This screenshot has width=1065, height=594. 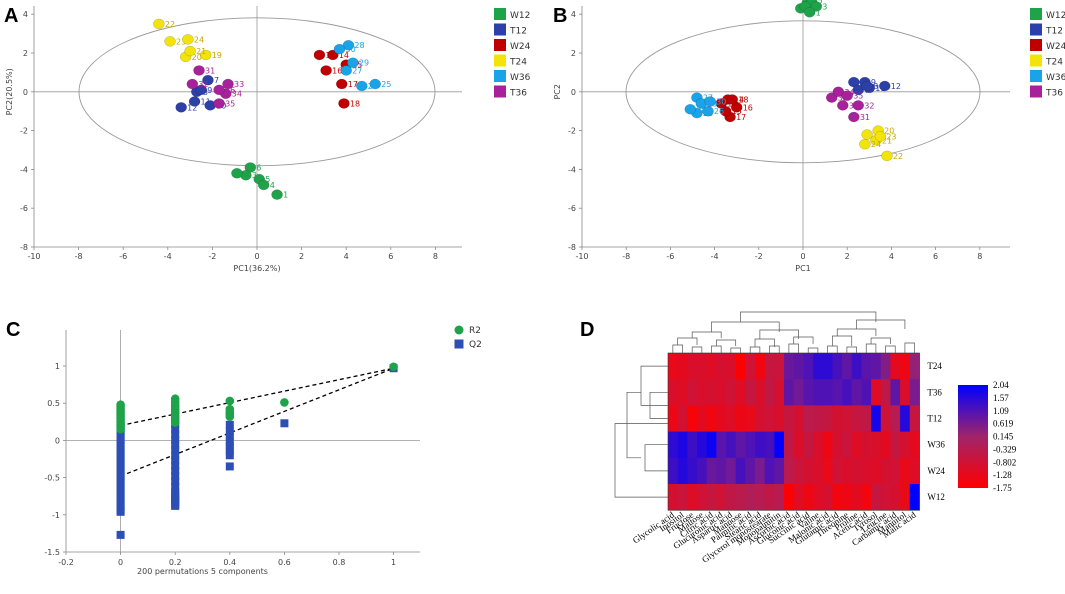 What do you see at coordinates (737, 111) in the screenshot?
I see `point-label: 15` at bounding box center [737, 111].